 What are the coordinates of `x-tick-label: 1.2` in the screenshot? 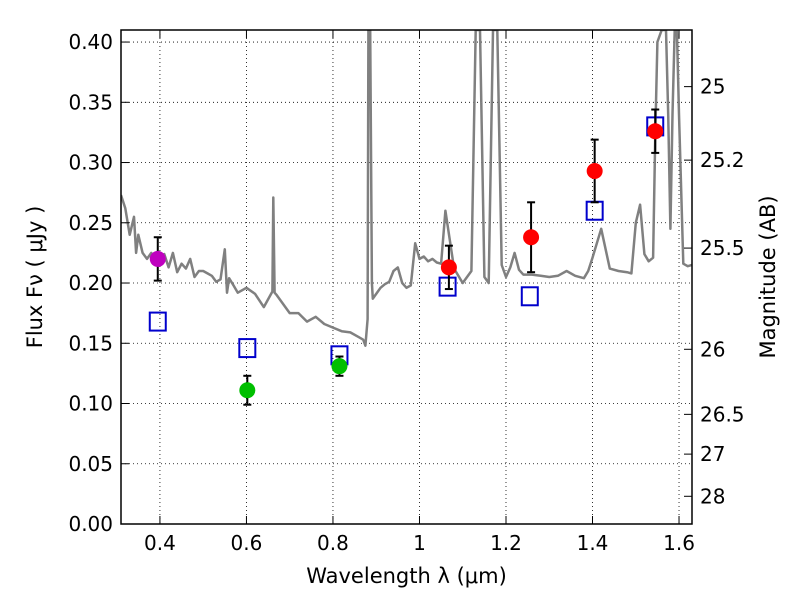 It's located at (506, 543).